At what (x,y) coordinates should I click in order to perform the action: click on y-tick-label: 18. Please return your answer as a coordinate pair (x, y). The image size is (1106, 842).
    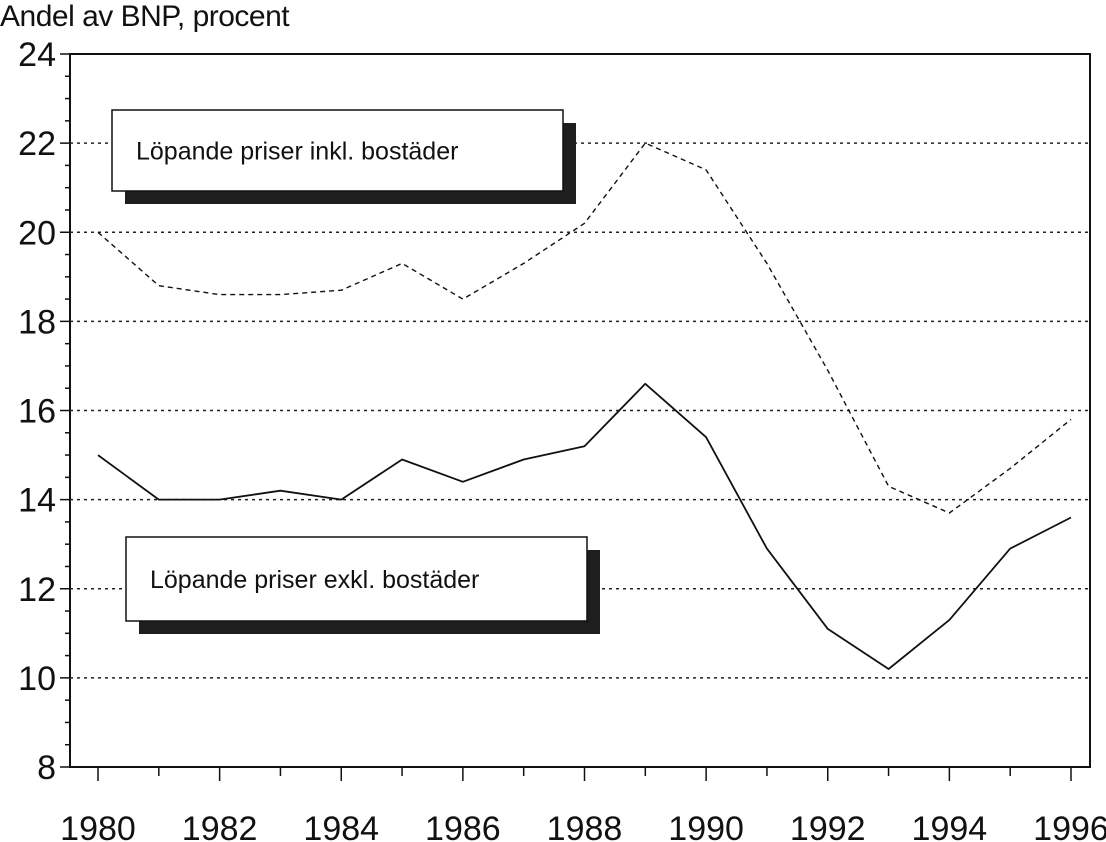
    Looking at the image, I should click on (37, 322).